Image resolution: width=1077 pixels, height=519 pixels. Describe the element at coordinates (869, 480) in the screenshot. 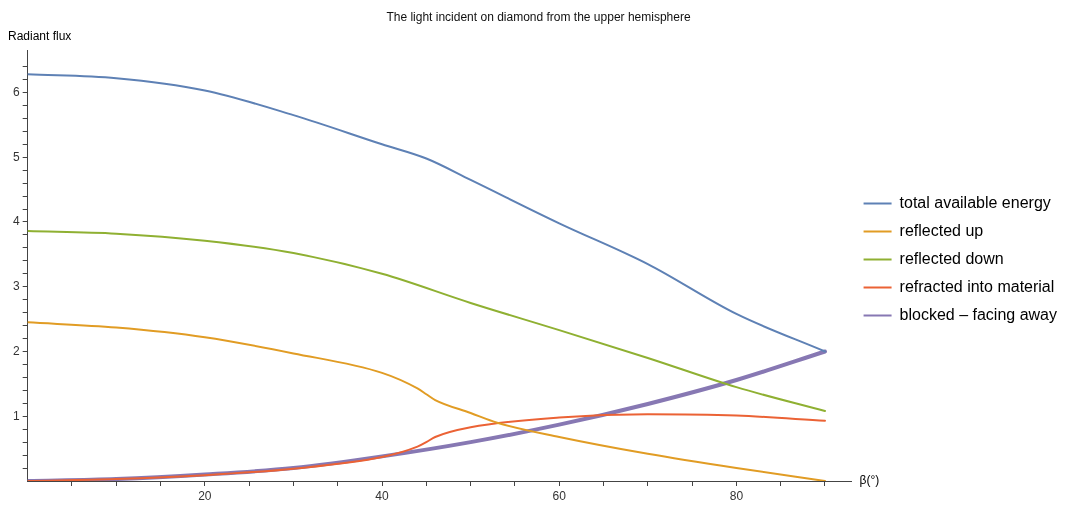

I see `x-axis-title: β(°)` at that location.